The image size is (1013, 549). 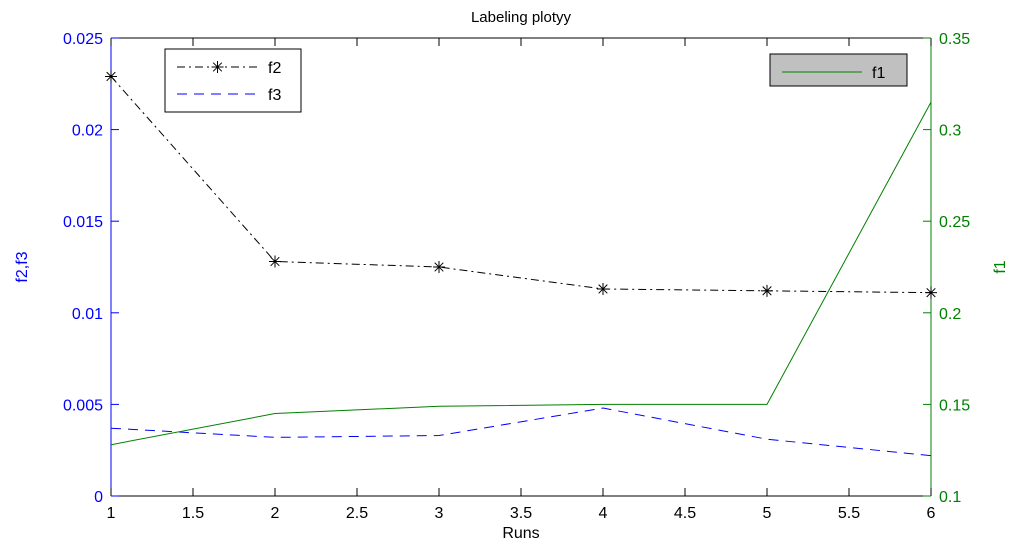 I want to click on right-y-tick-label: 0.1, so click(x=950, y=497).